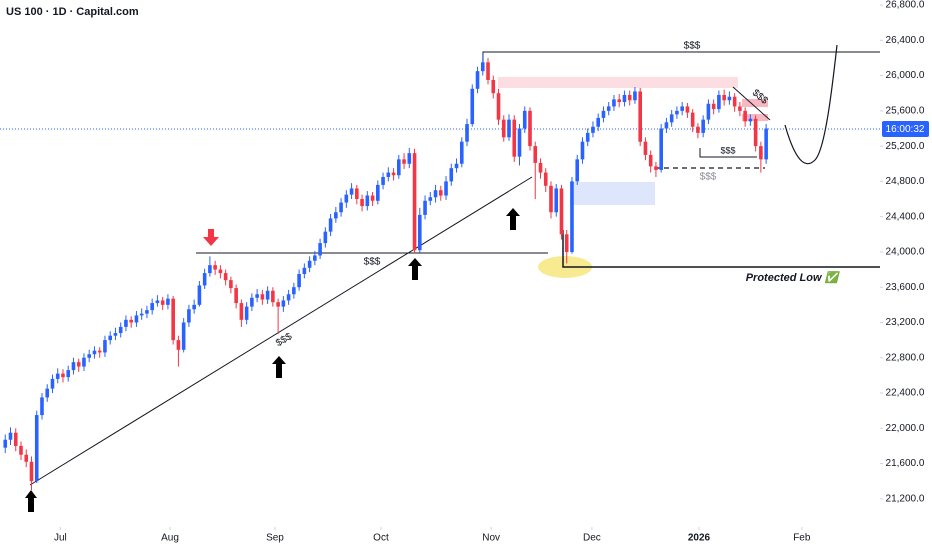 The height and width of the screenshot is (550, 932). Describe the element at coordinates (681, 58) in the screenshot. I see `liquidity-line` at that location.